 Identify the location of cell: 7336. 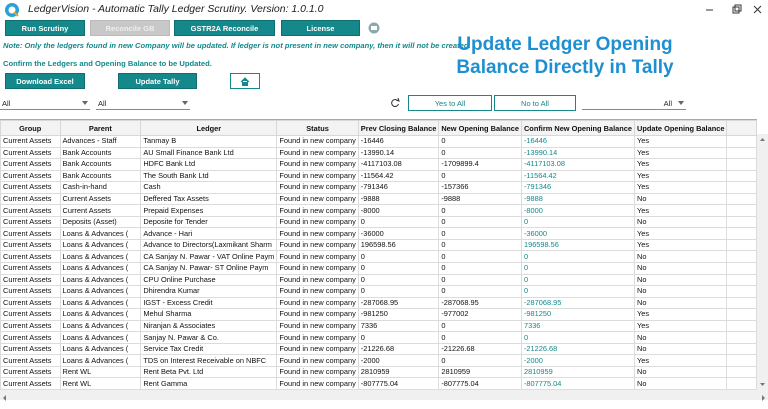
(398, 326).